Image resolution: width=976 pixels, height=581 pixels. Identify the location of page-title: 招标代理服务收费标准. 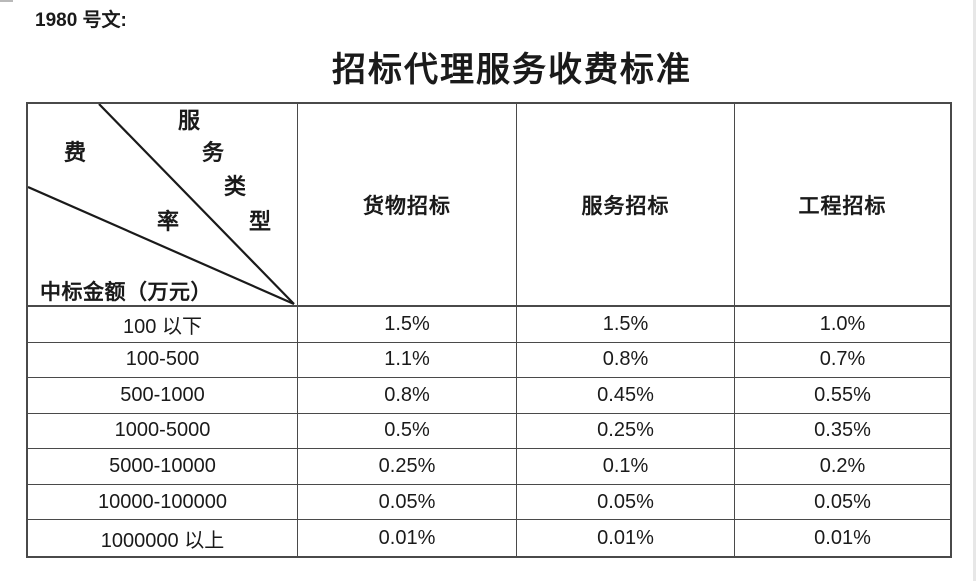
(512, 70).